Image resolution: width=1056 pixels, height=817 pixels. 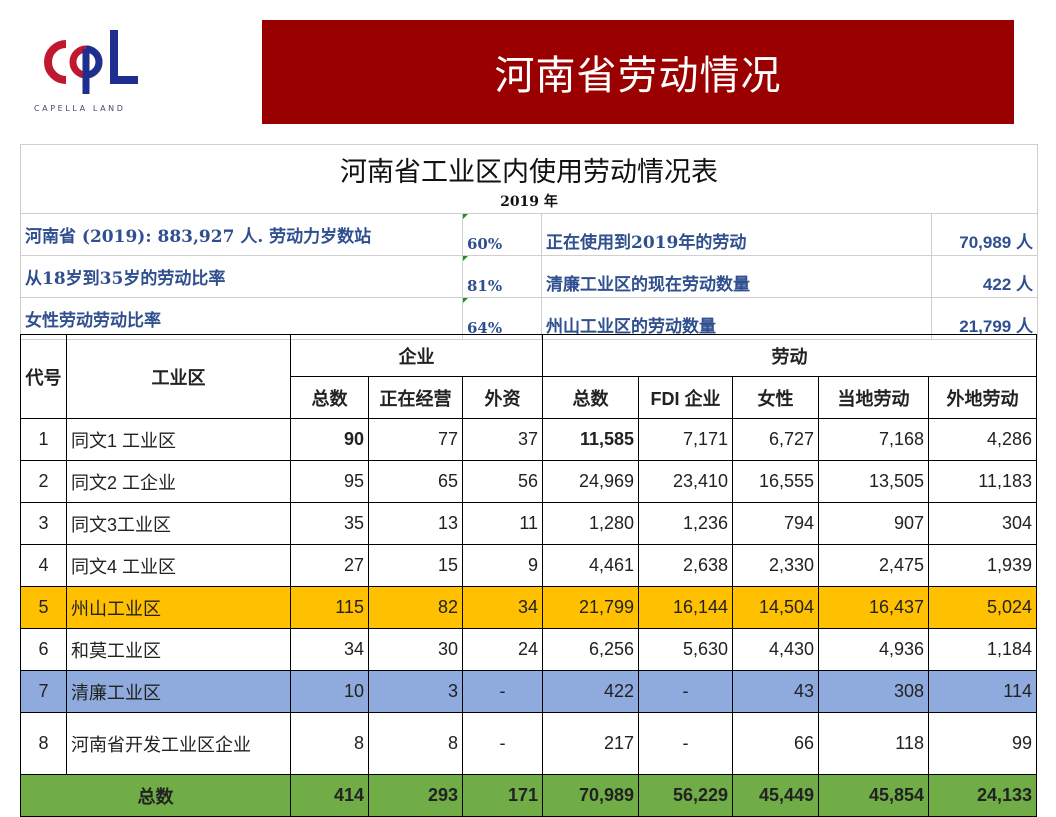 What do you see at coordinates (873, 743) in the screenshot?
I see `cell-lab-local: 118` at bounding box center [873, 743].